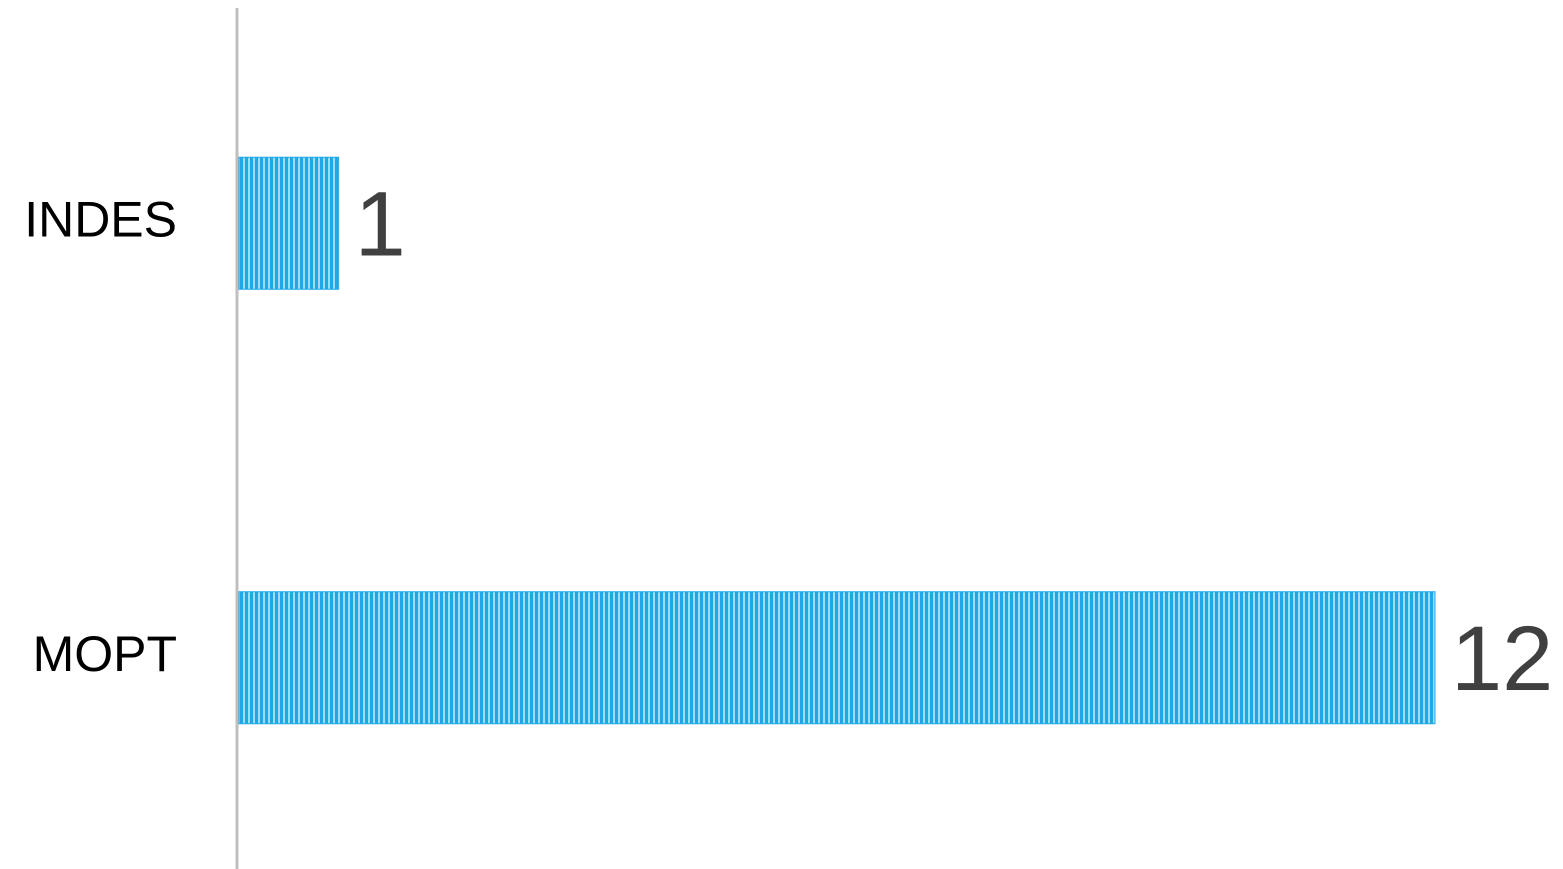 The width and height of the screenshot is (1563, 869). I want to click on y-tick-label: MOPT, so click(105, 654).